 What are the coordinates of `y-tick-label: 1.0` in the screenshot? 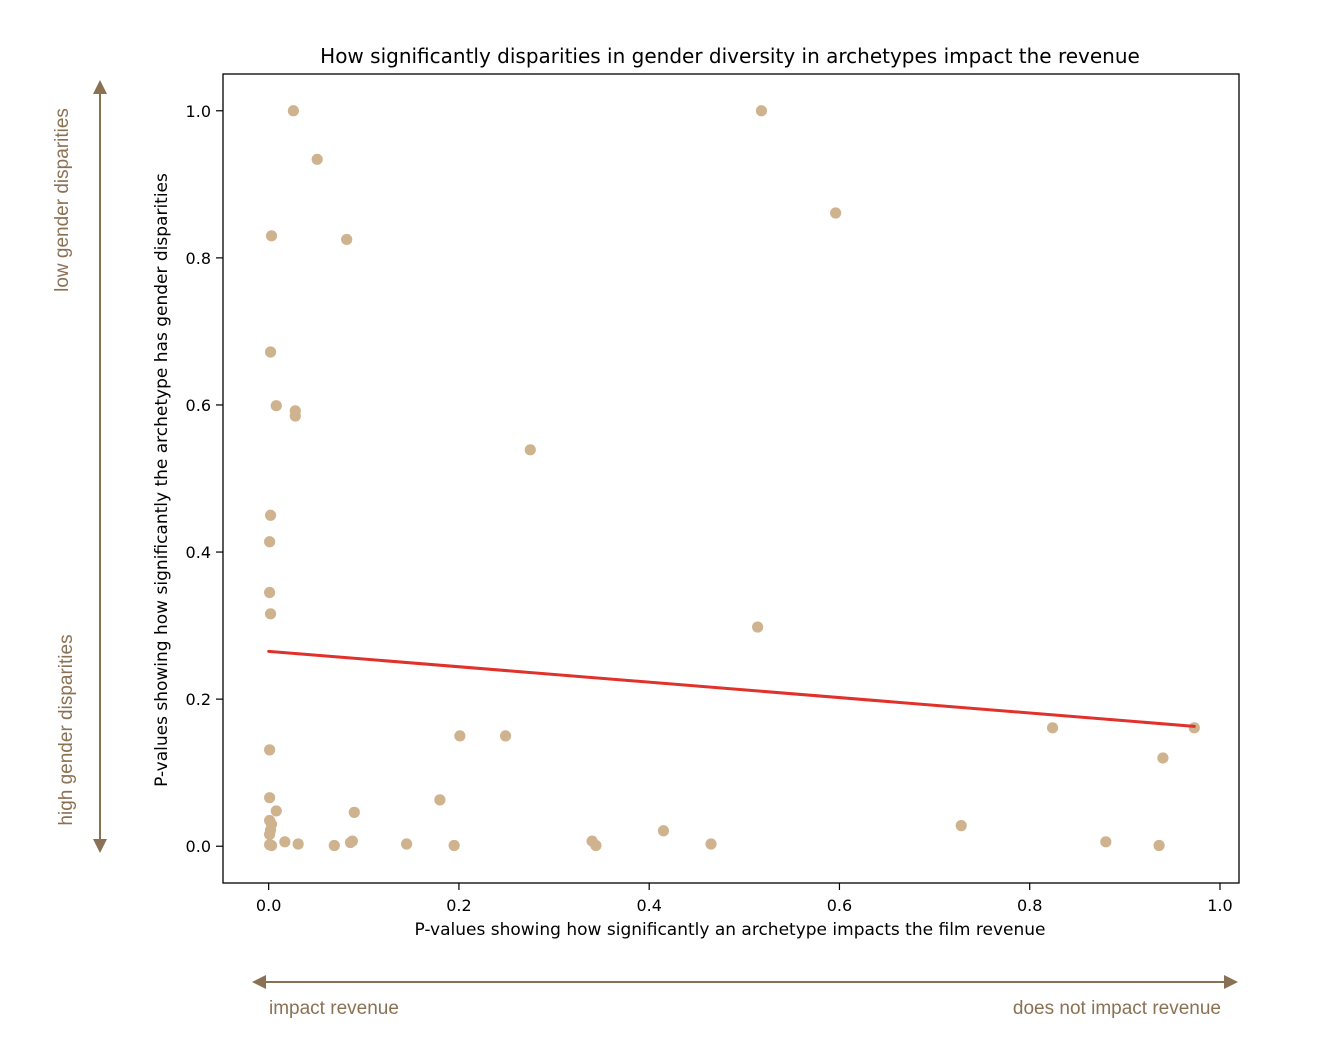 It's located at (198, 111).